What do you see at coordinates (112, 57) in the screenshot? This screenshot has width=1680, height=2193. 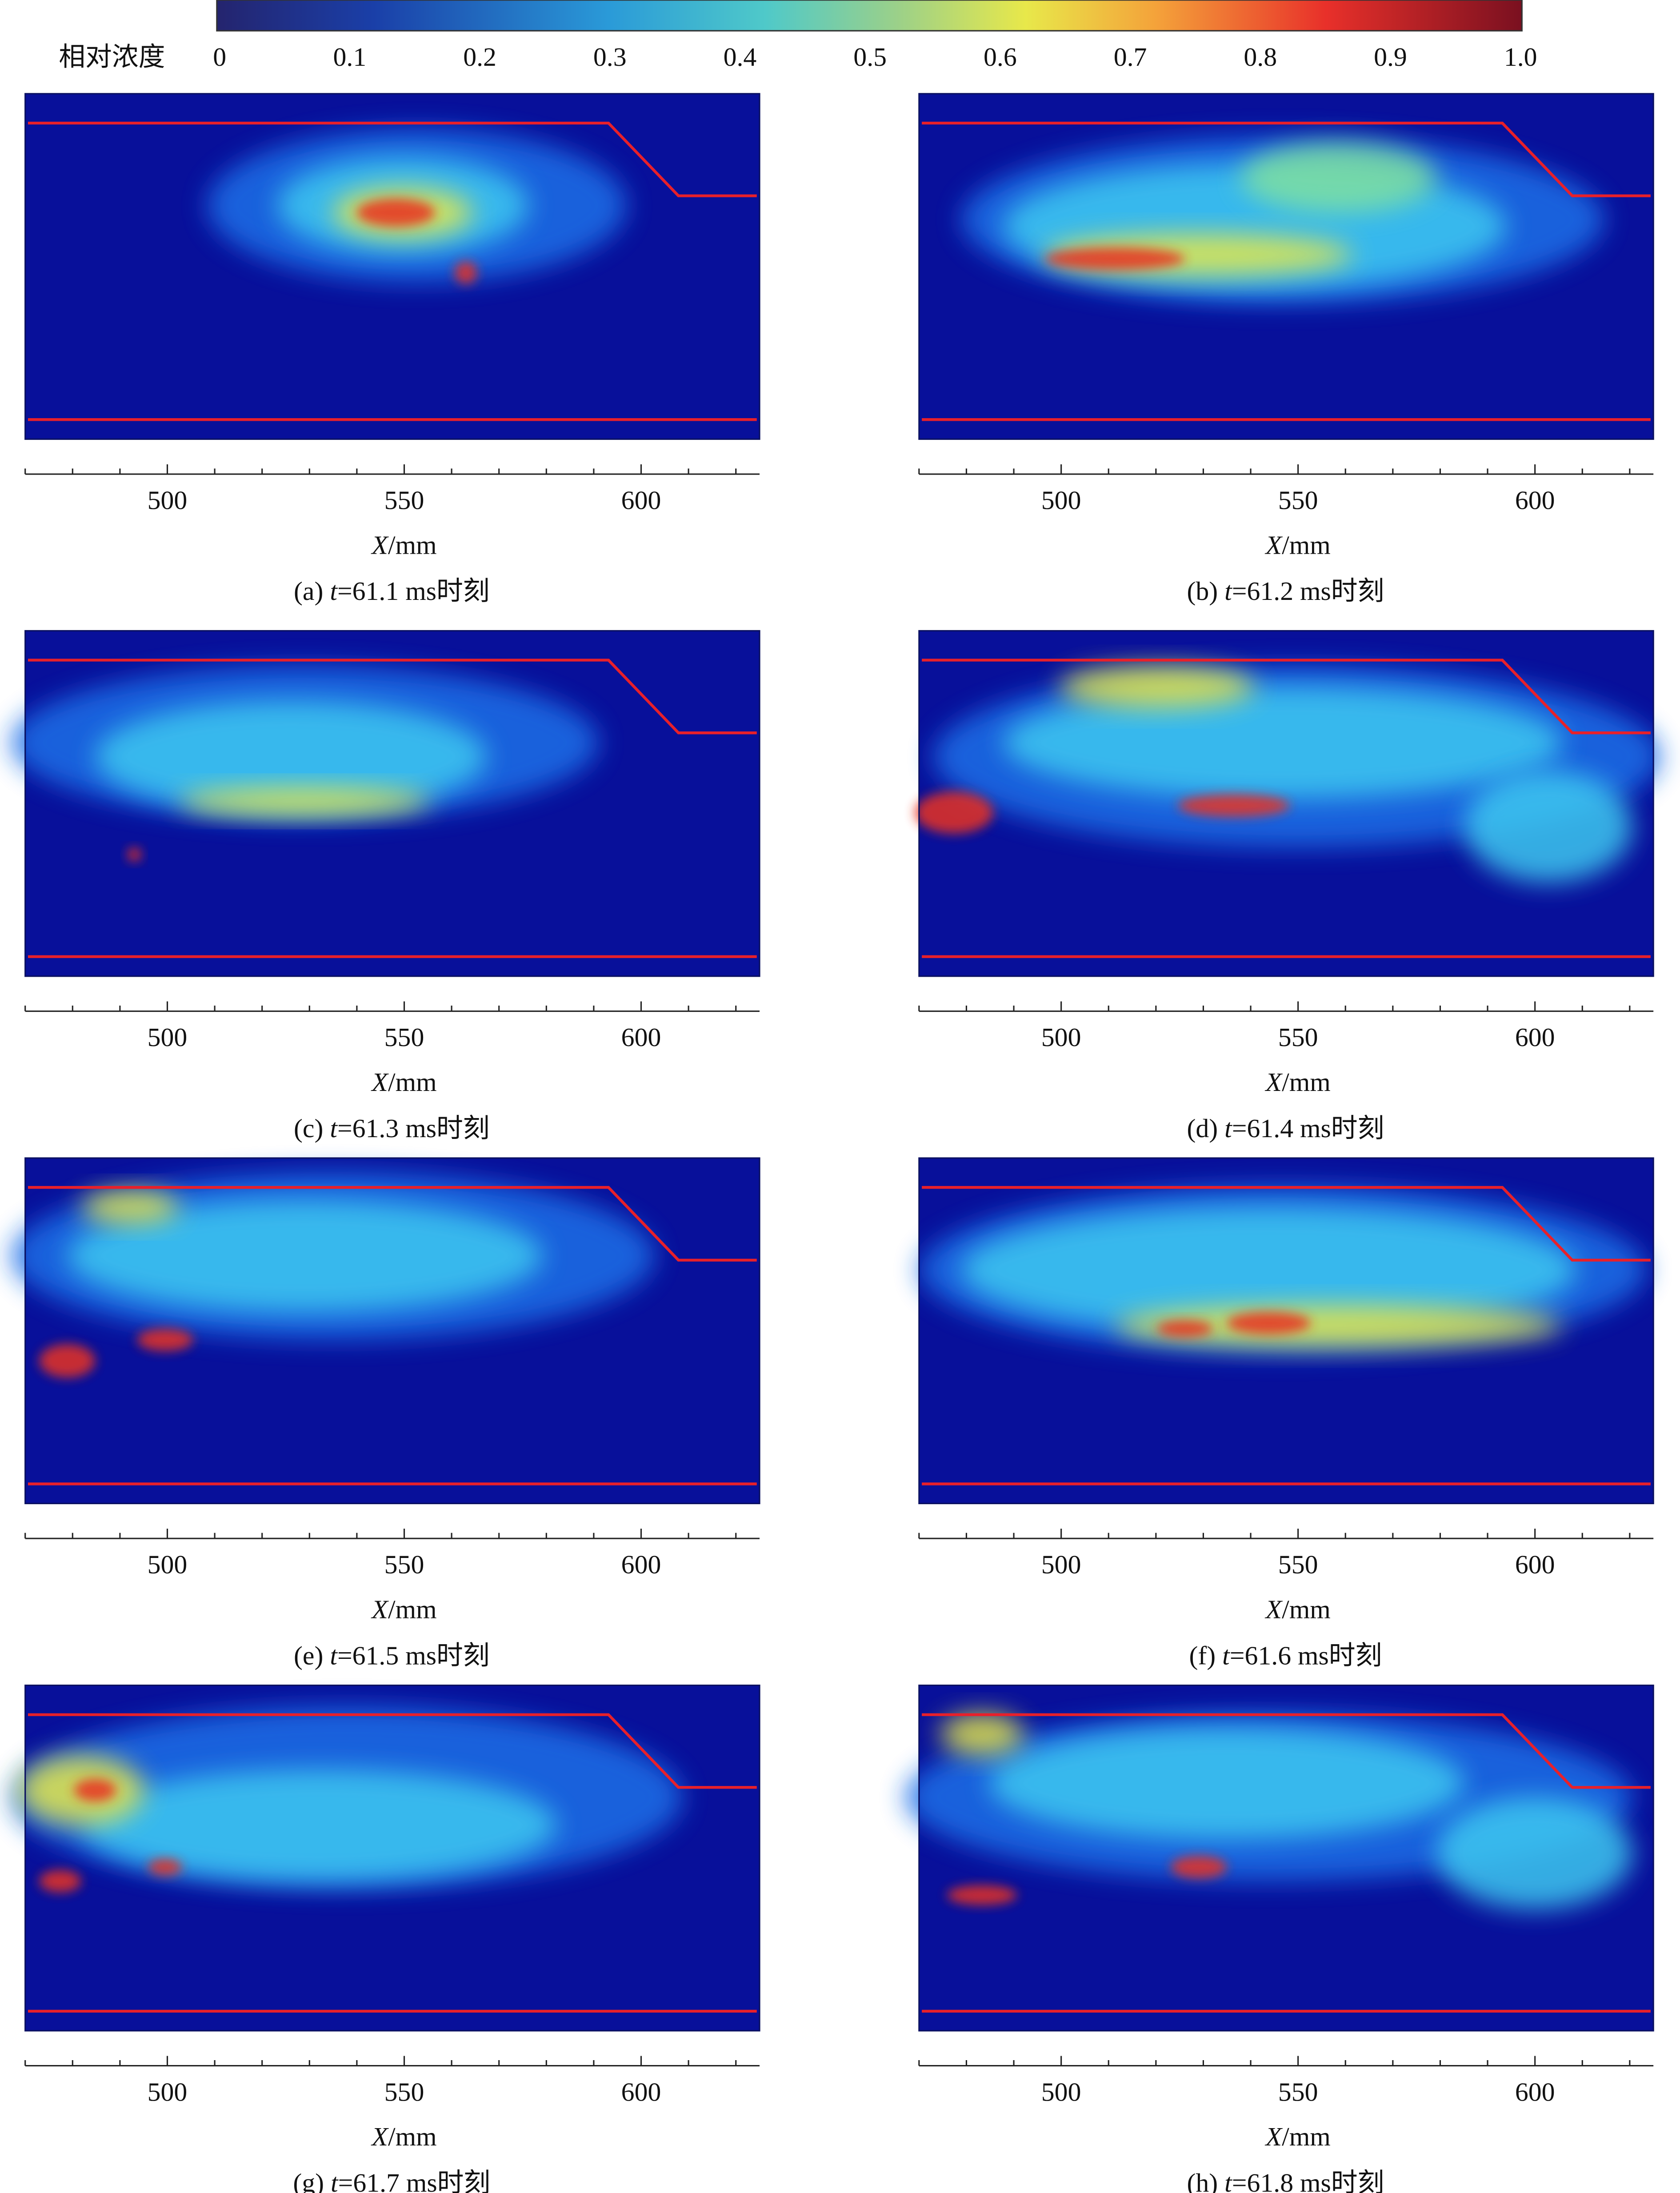 I see `colorbar-label: 相对浓度` at bounding box center [112, 57].